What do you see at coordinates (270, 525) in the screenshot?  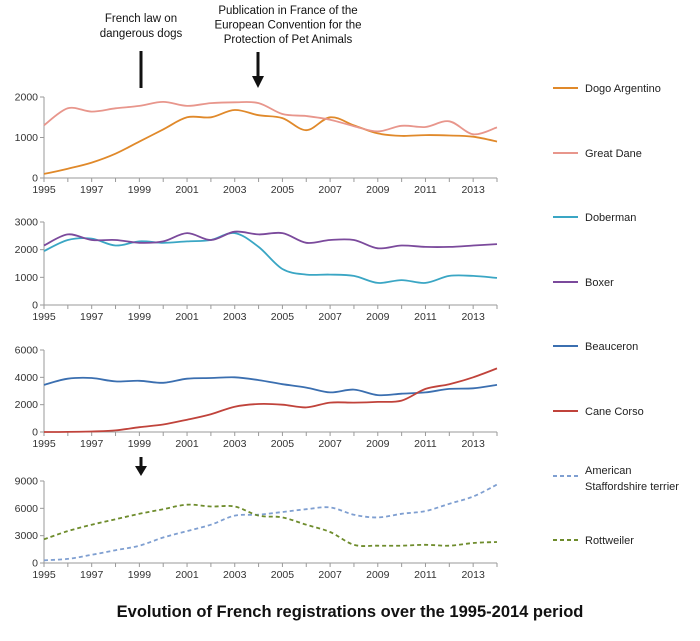 I see `series-line-rottweiler` at bounding box center [270, 525].